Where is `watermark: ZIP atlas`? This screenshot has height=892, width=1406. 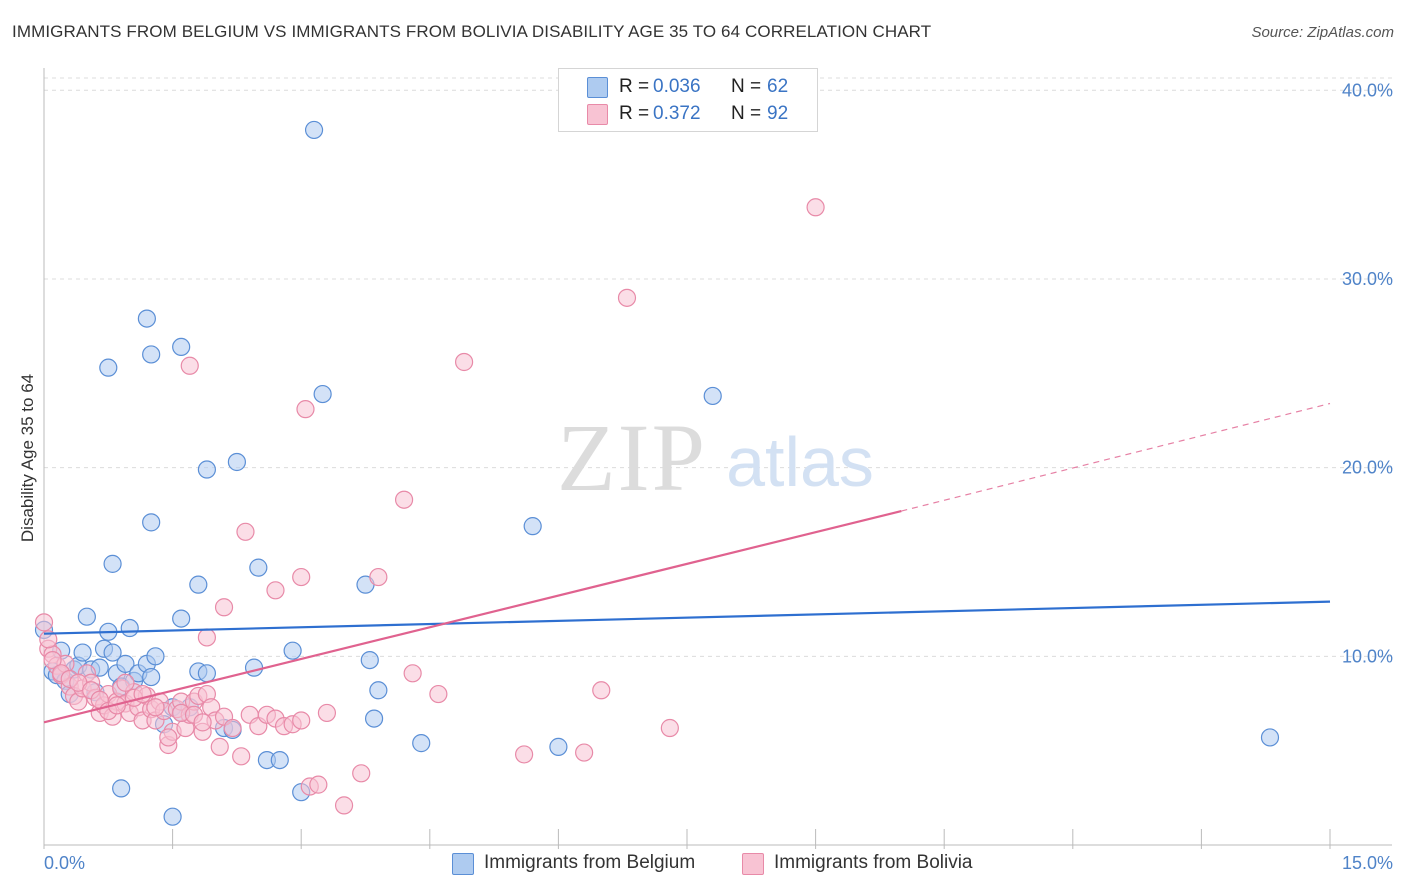
watermark: ZIP atlas is located at coordinates (715, 457).